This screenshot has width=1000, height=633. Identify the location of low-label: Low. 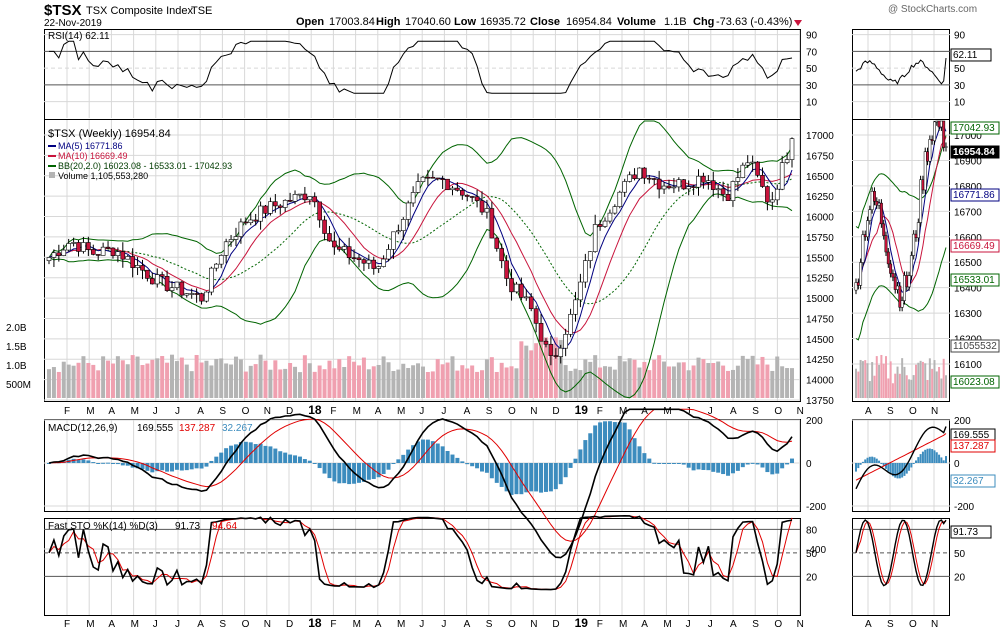
(465, 22).